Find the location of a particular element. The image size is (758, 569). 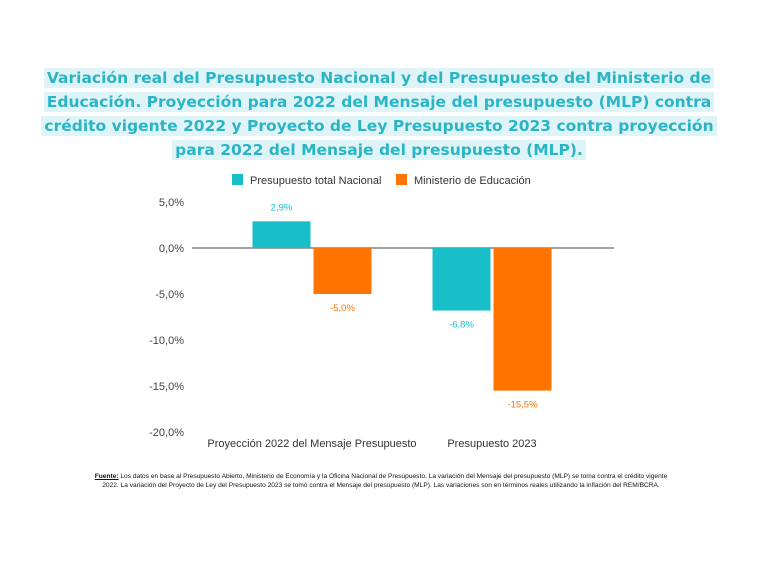

x-category-label: Presupuesto 2023 is located at coordinates (491, 444).